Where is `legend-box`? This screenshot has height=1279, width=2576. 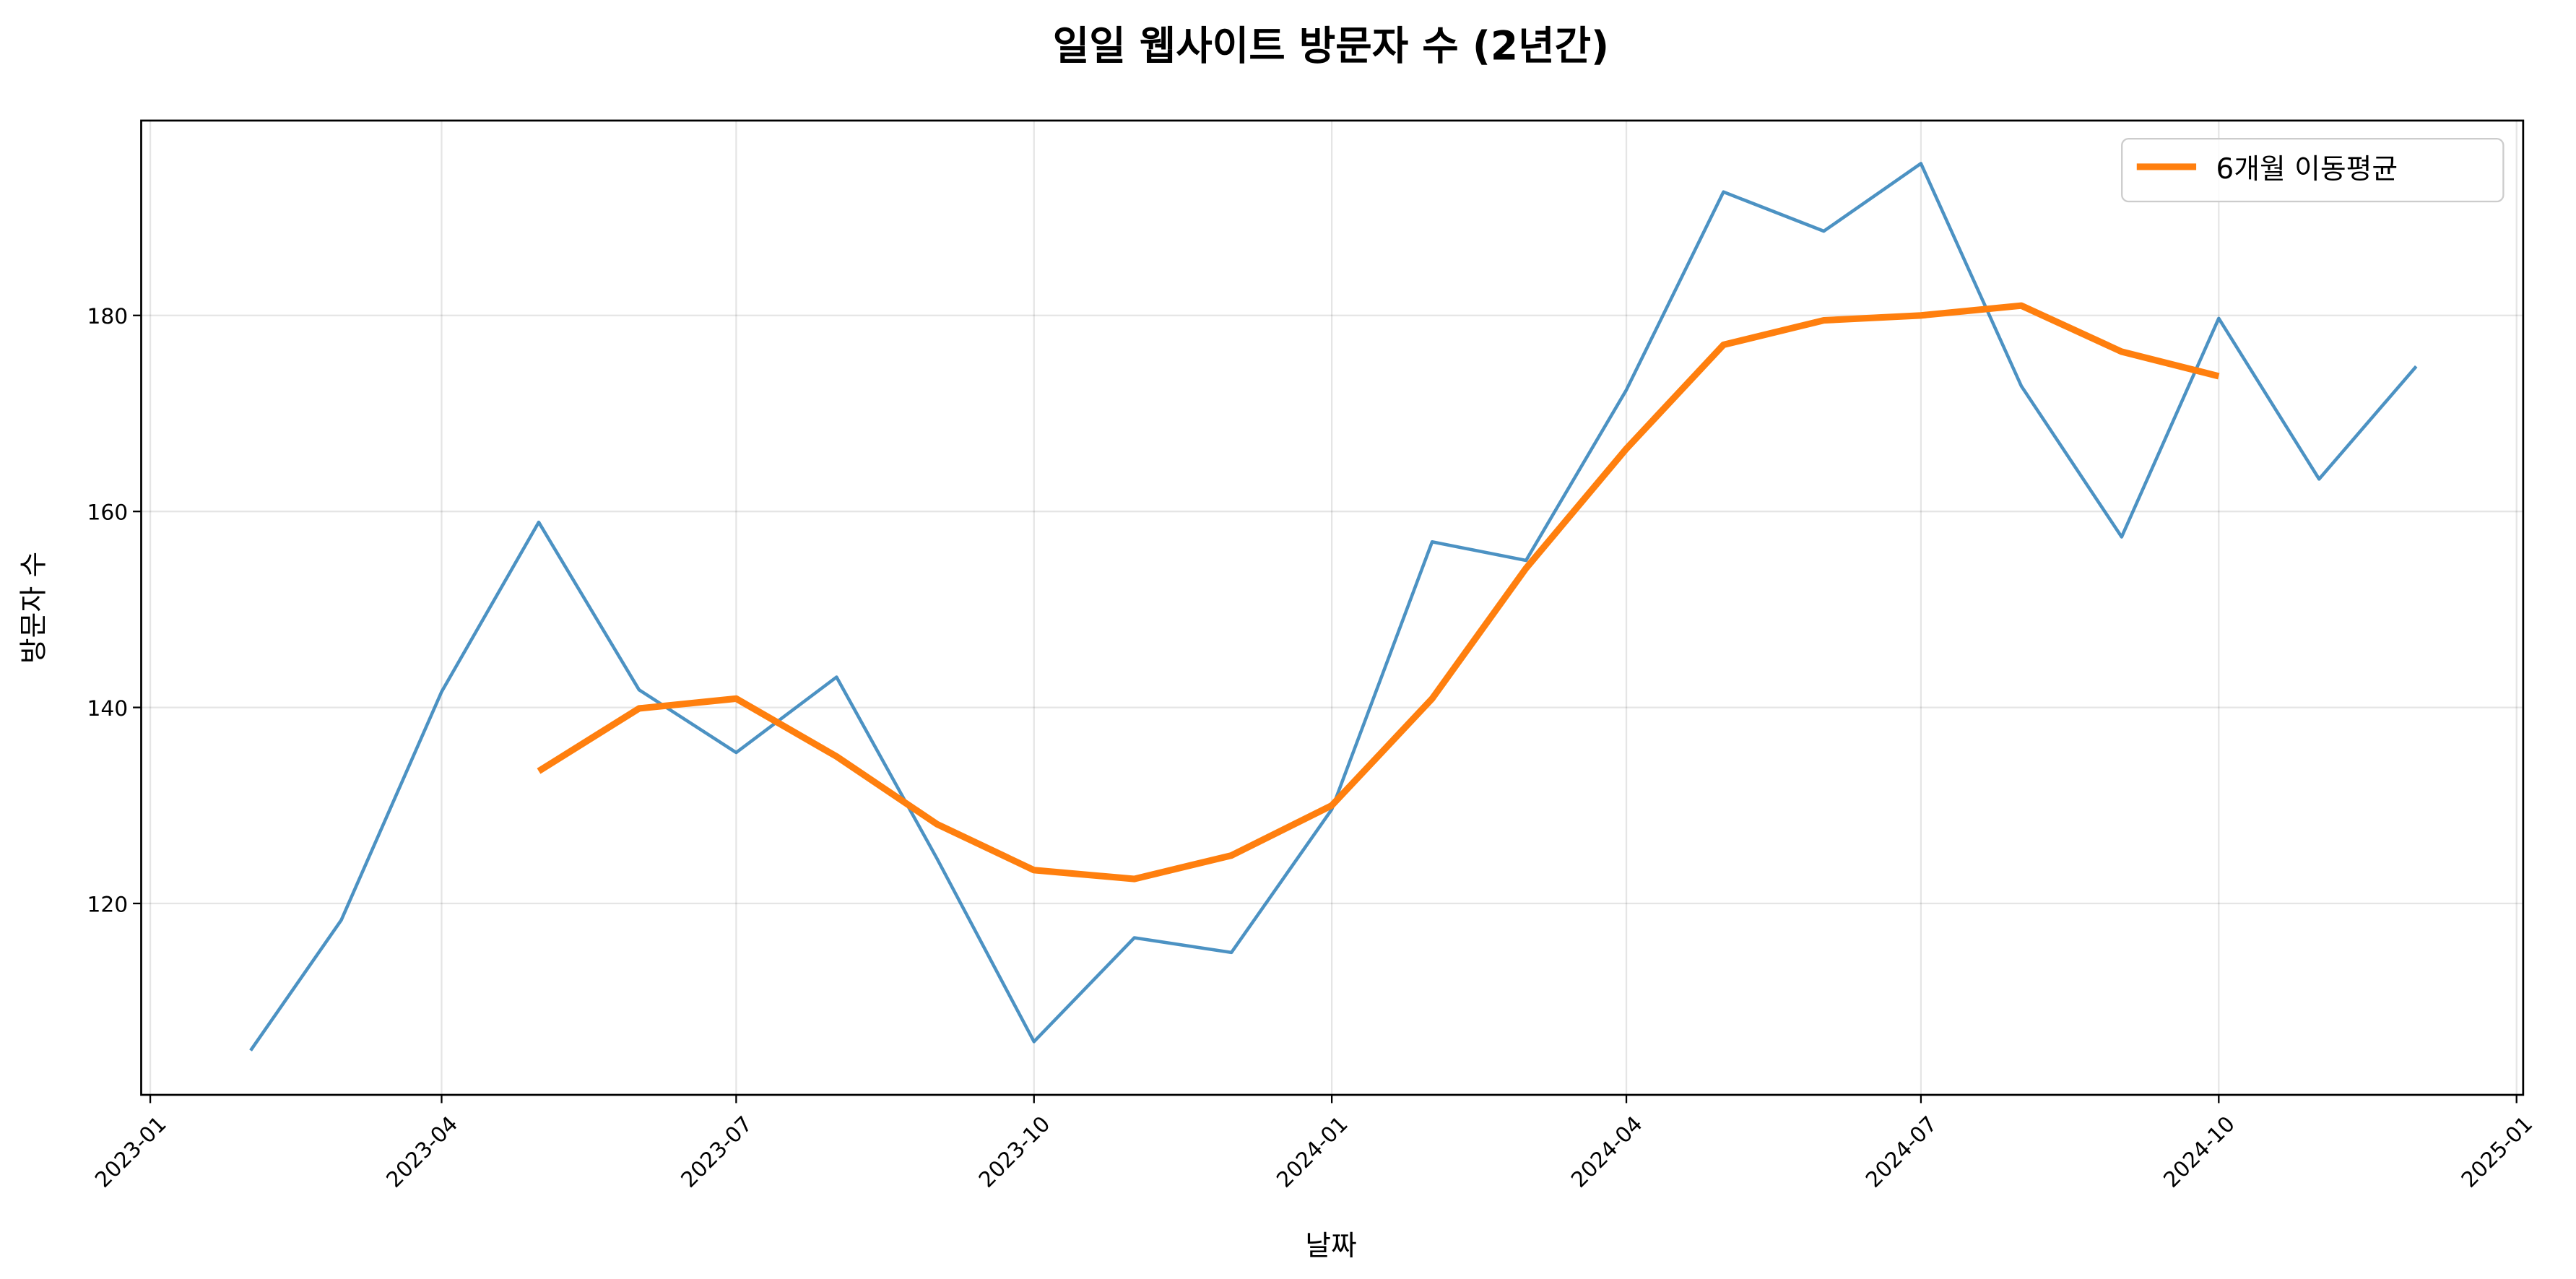 legend-box is located at coordinates (2313, 170).